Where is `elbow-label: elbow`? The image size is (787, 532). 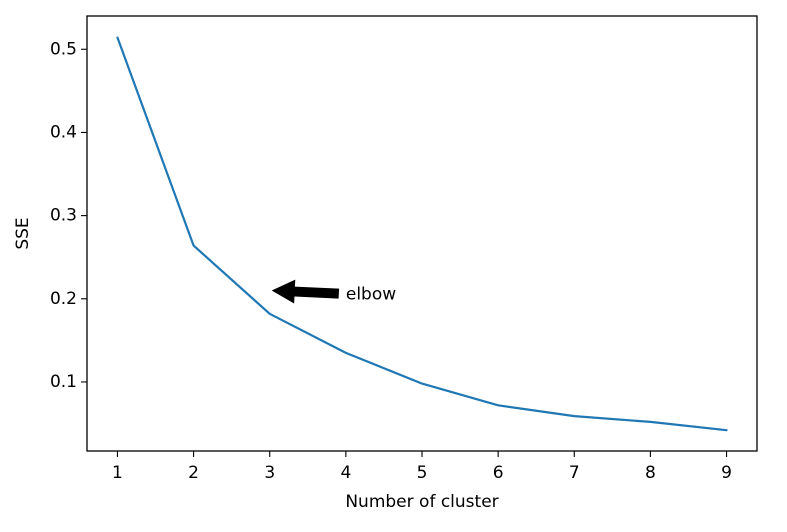
elbow-label: elbow is located at coordinates (371, 295).